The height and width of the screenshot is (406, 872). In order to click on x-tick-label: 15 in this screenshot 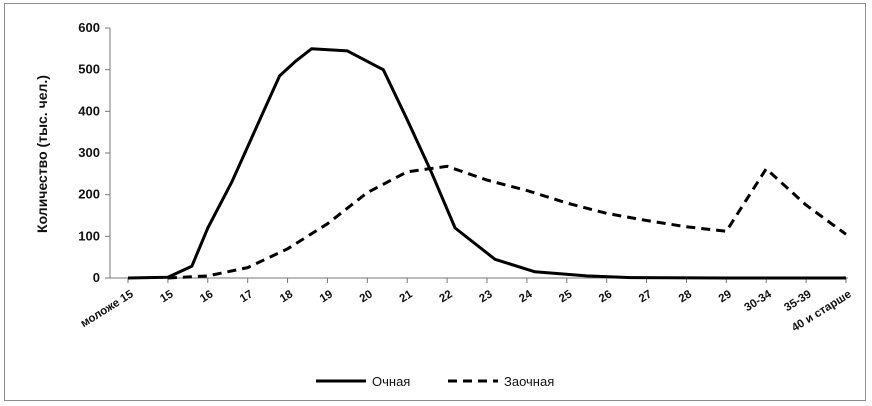, I will do `click(167, 296)`.